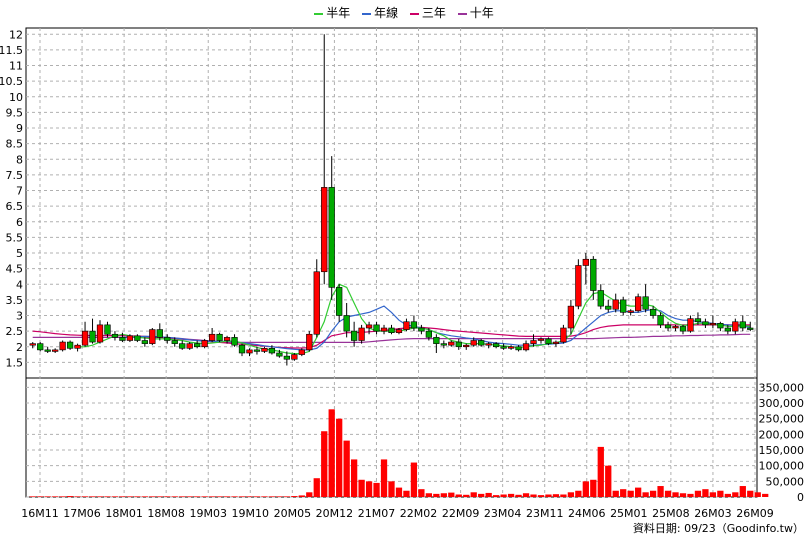 Image resolution: width=808 pixels, height=540 pixels. I want to click on chart-legend: 半年 年線 三年 十年, so click(404, 12).